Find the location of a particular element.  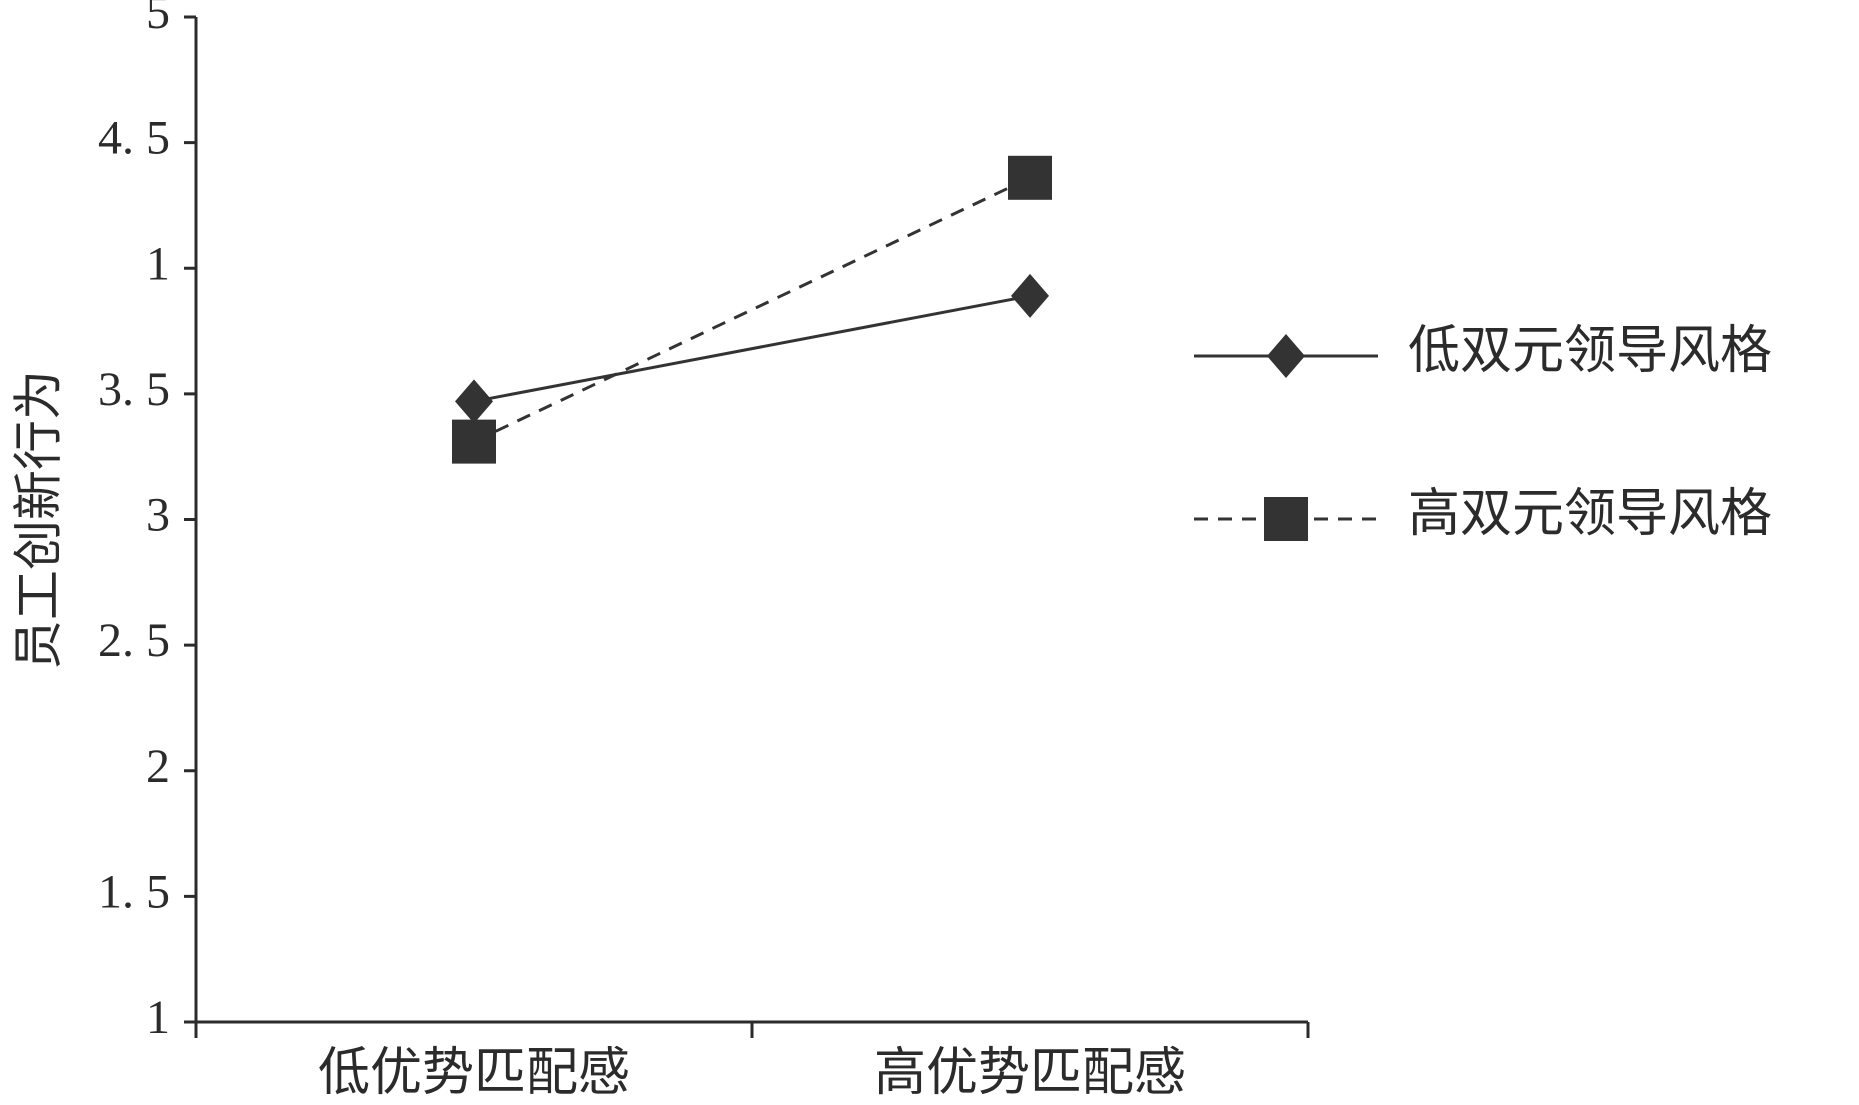

x-tick-label: 低优势匹配感 is located at coordinates (474, 1073).